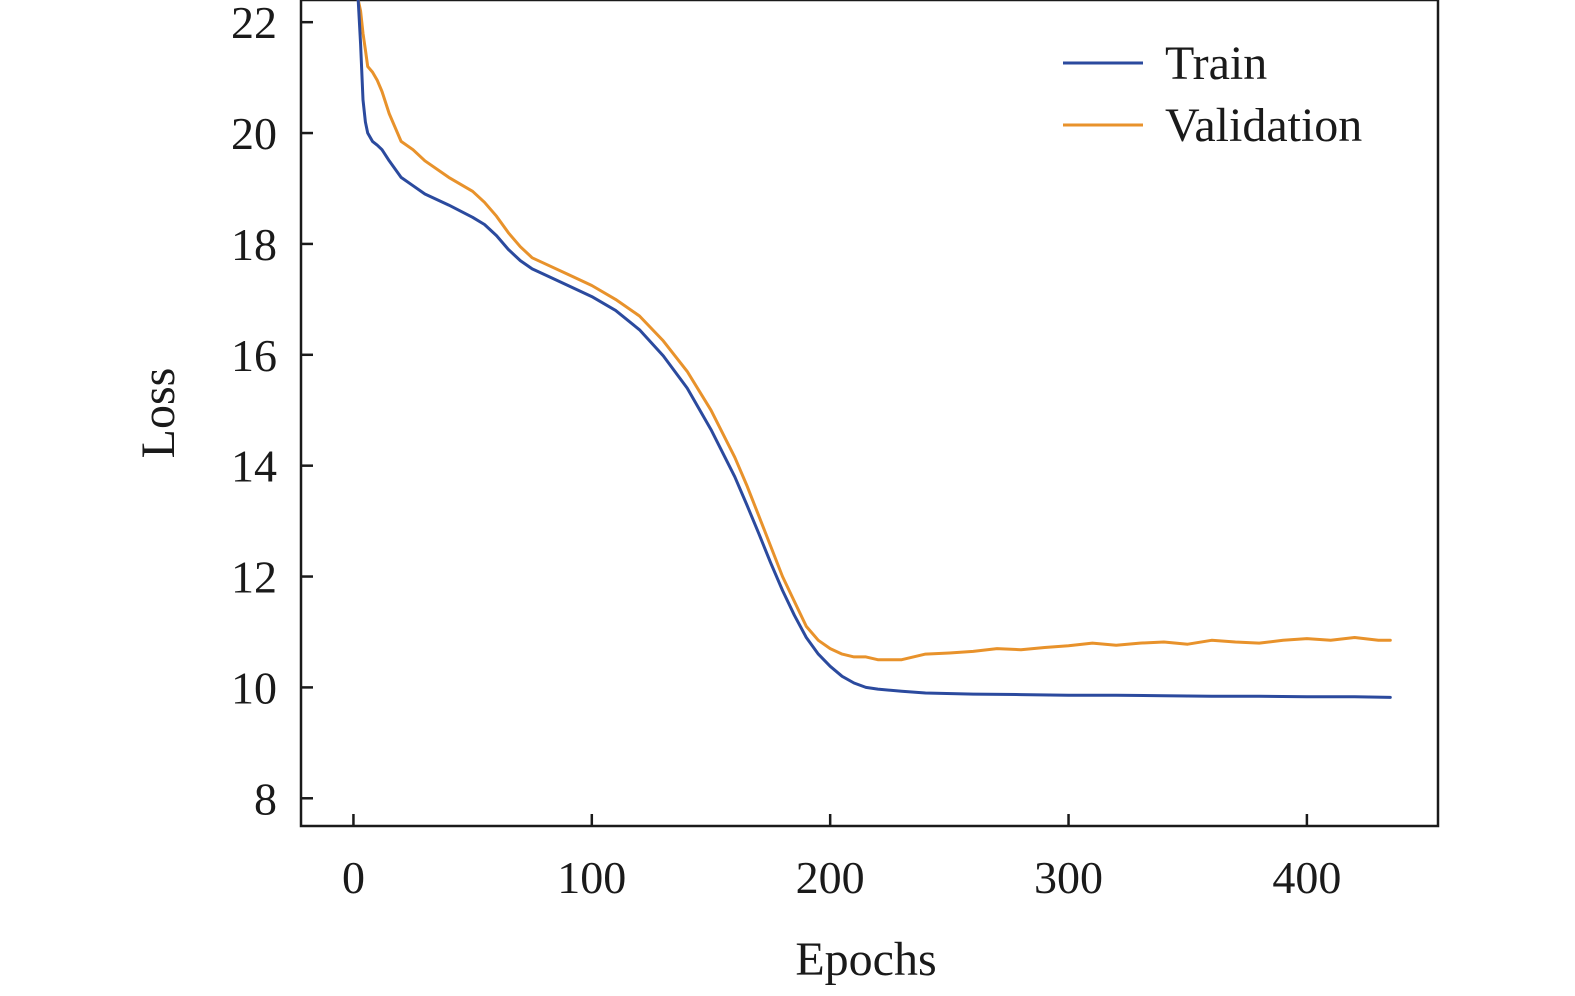 This screenshot has height=996, width=1575. What do you see at coordinates (254, 24) in the screenshot?
I see `y-tick-label-22: 22` at bounding box center [254, 24].